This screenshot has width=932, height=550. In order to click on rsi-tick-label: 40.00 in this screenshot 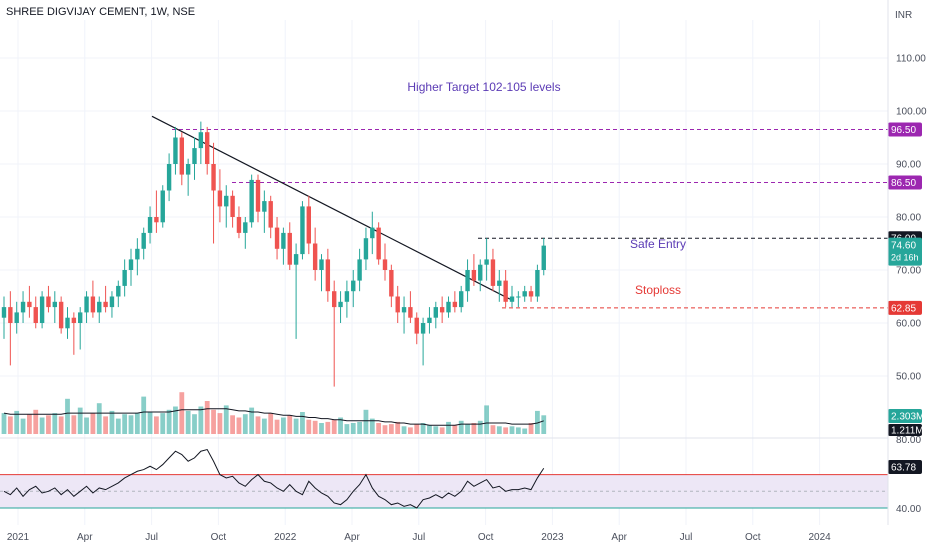, I will do `click(908, 509)`.